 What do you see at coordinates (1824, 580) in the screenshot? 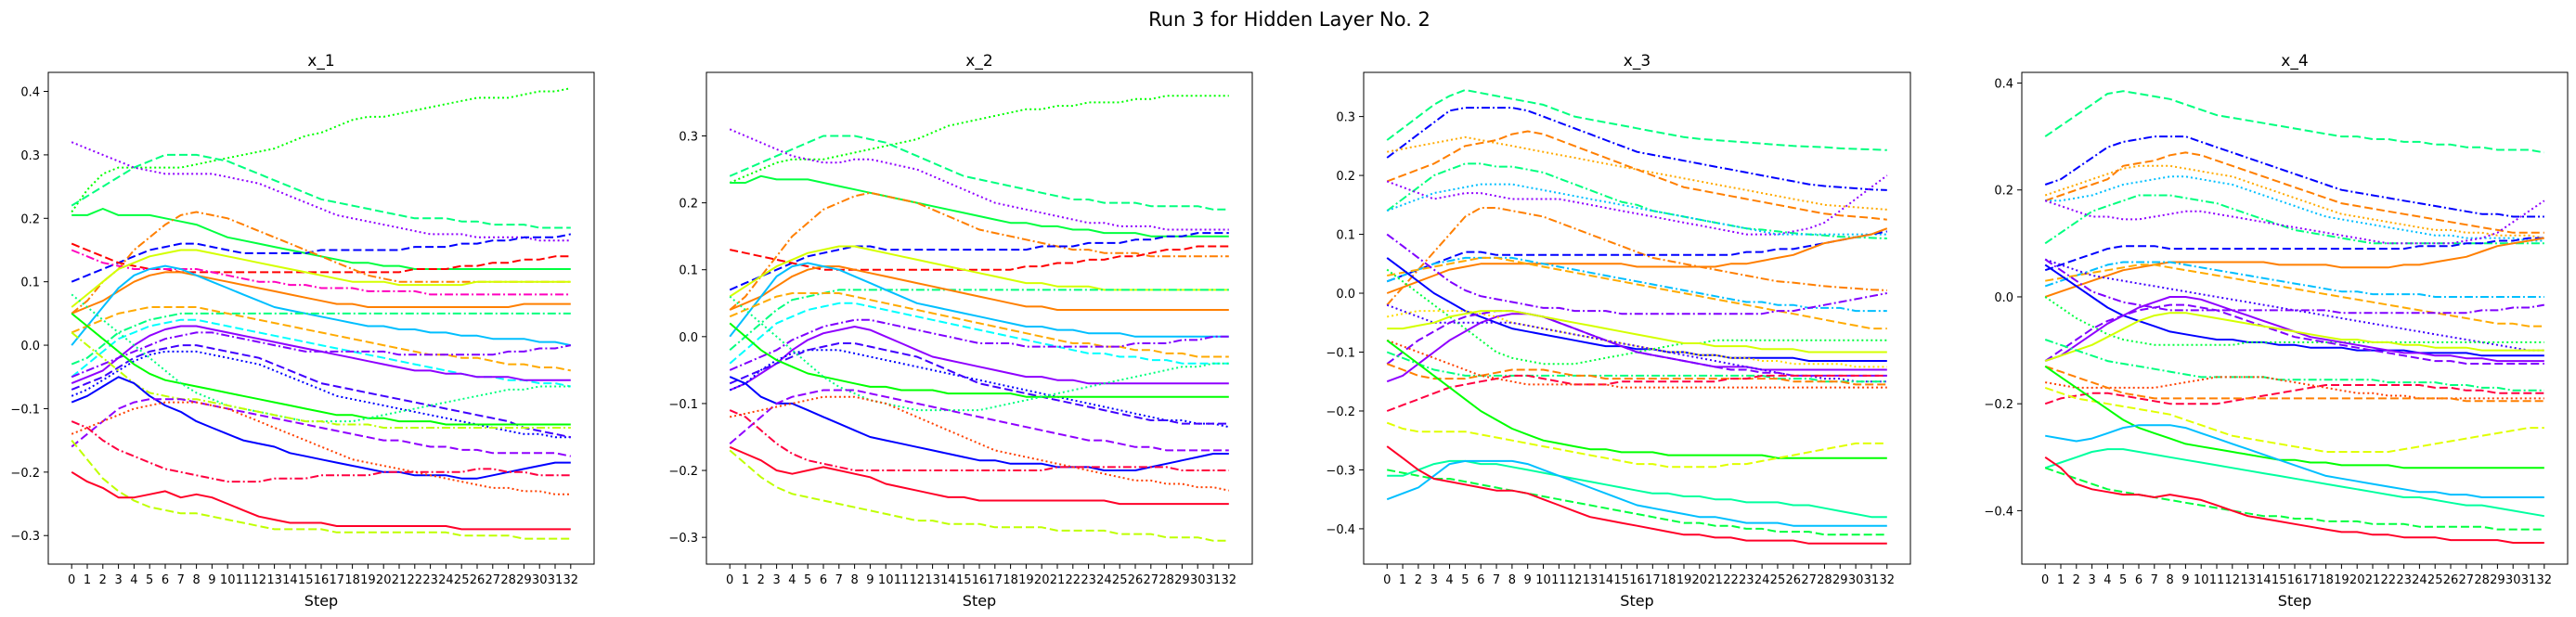
I see `x-tick-label: 28` at bounding box center [1824, 580].